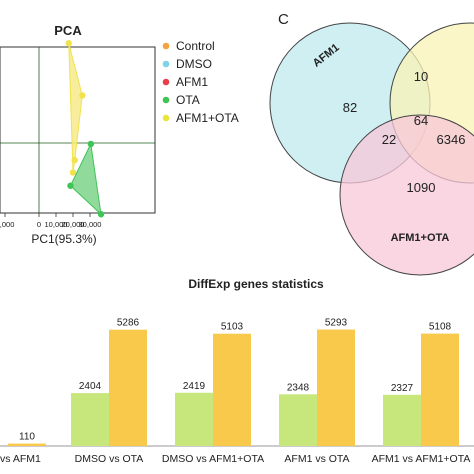 This screenshot has height=474, width=474. Describe the element at coordinates (194, 386) in the screenshot. I see `bar-value-label-2-0: 2419` at that location.